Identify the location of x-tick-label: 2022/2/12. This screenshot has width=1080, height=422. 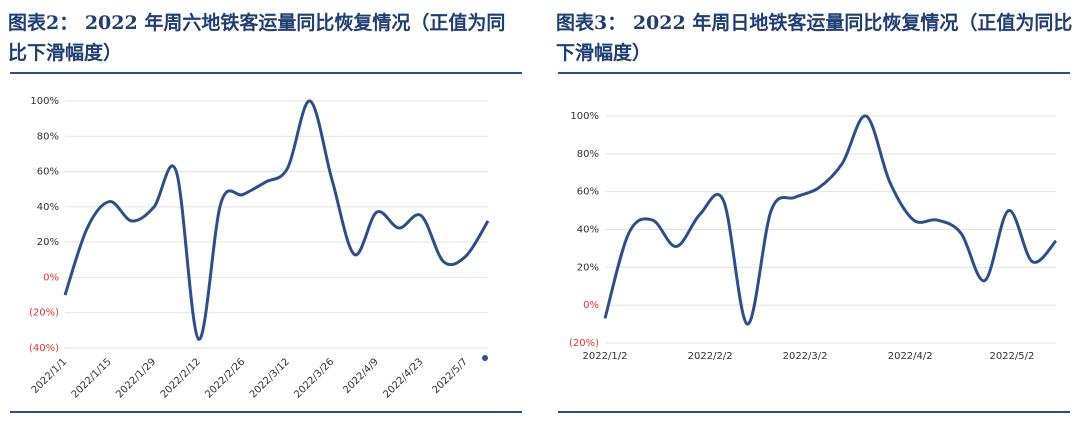
(181, 378).